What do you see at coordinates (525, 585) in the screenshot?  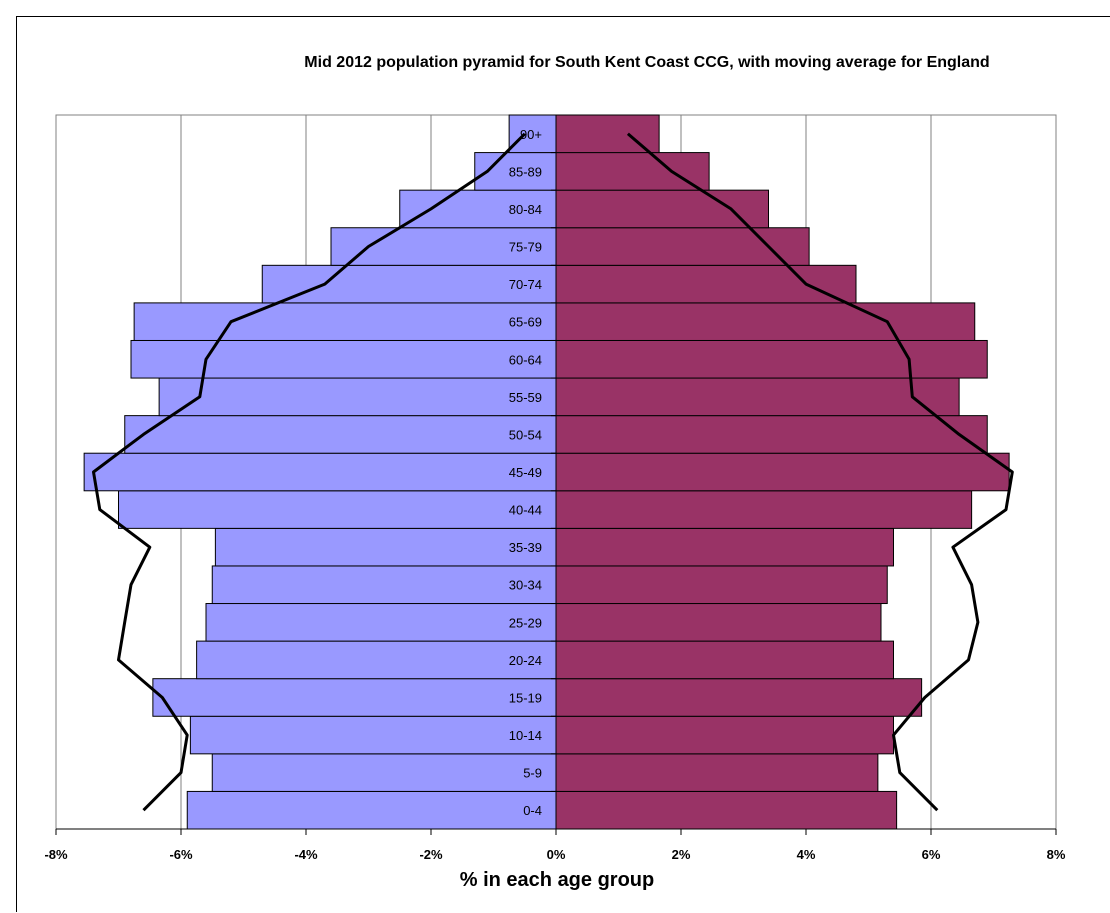 I see `category-label-30-34: 30-34` at bounding box center [525, 585].